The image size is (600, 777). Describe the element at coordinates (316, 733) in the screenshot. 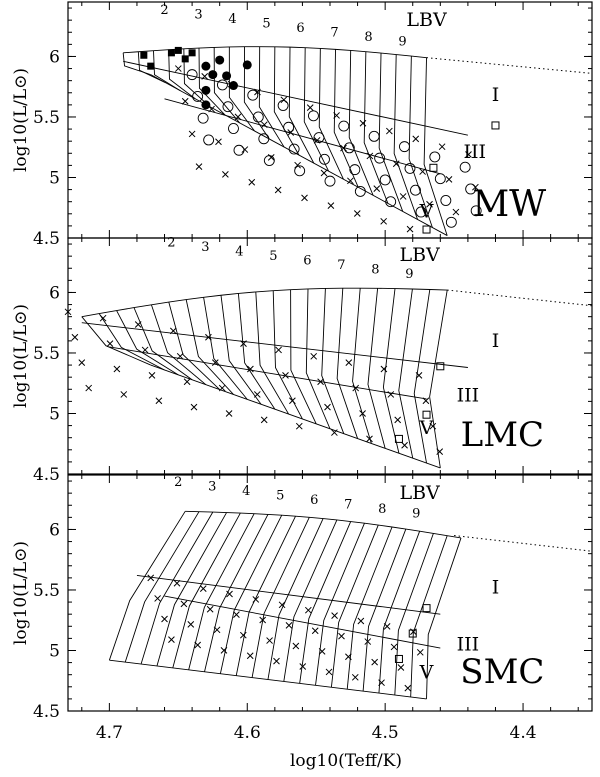

I see `x-axis: 4.7 4.6 4.5 4.4` at that location.